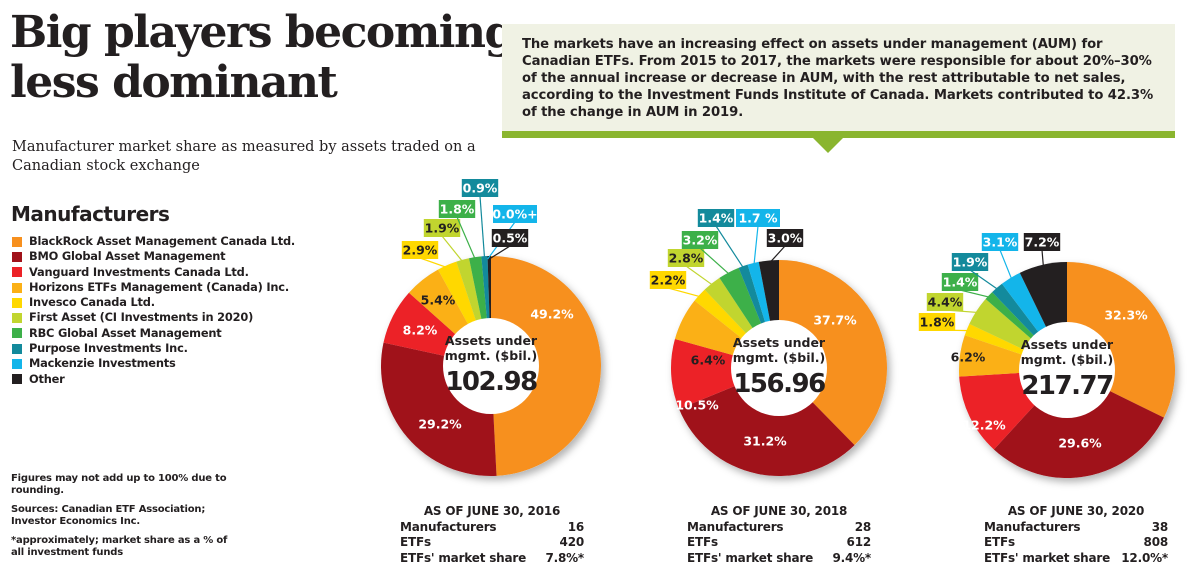  I want to click on legend-item: RBC Global Asset Management, so click(153, 333).